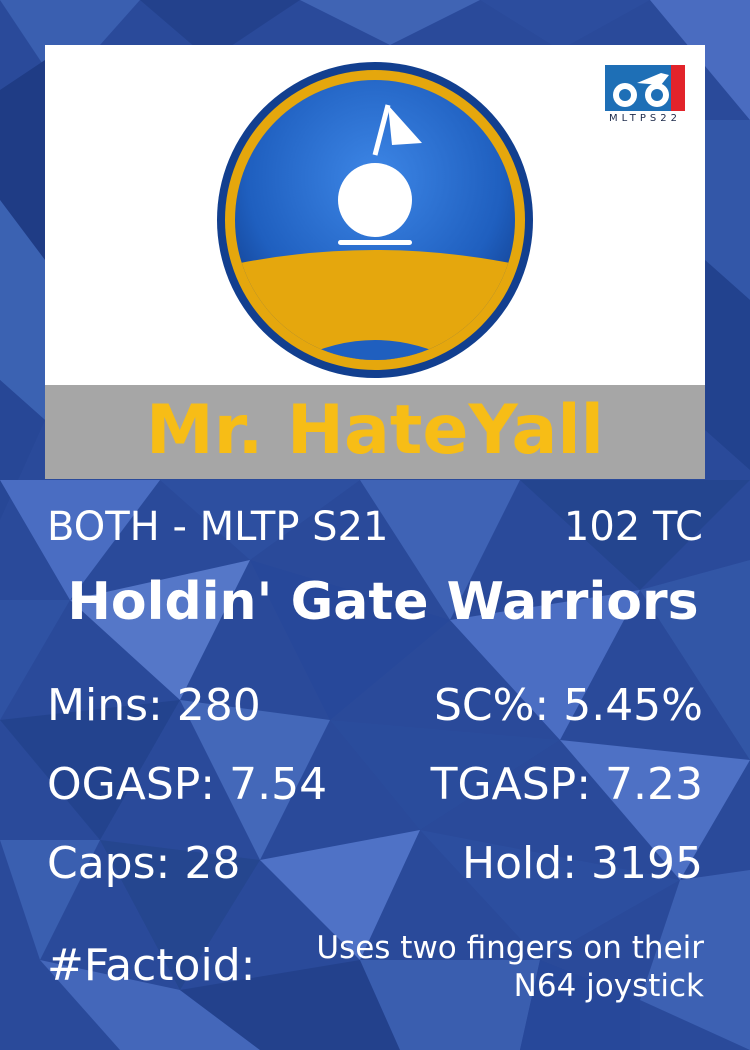  What do you see at coordinates (582, 863) in the screenshot?
I see `stat-hold: Hold: 3195` at bounding box center [582, 863].